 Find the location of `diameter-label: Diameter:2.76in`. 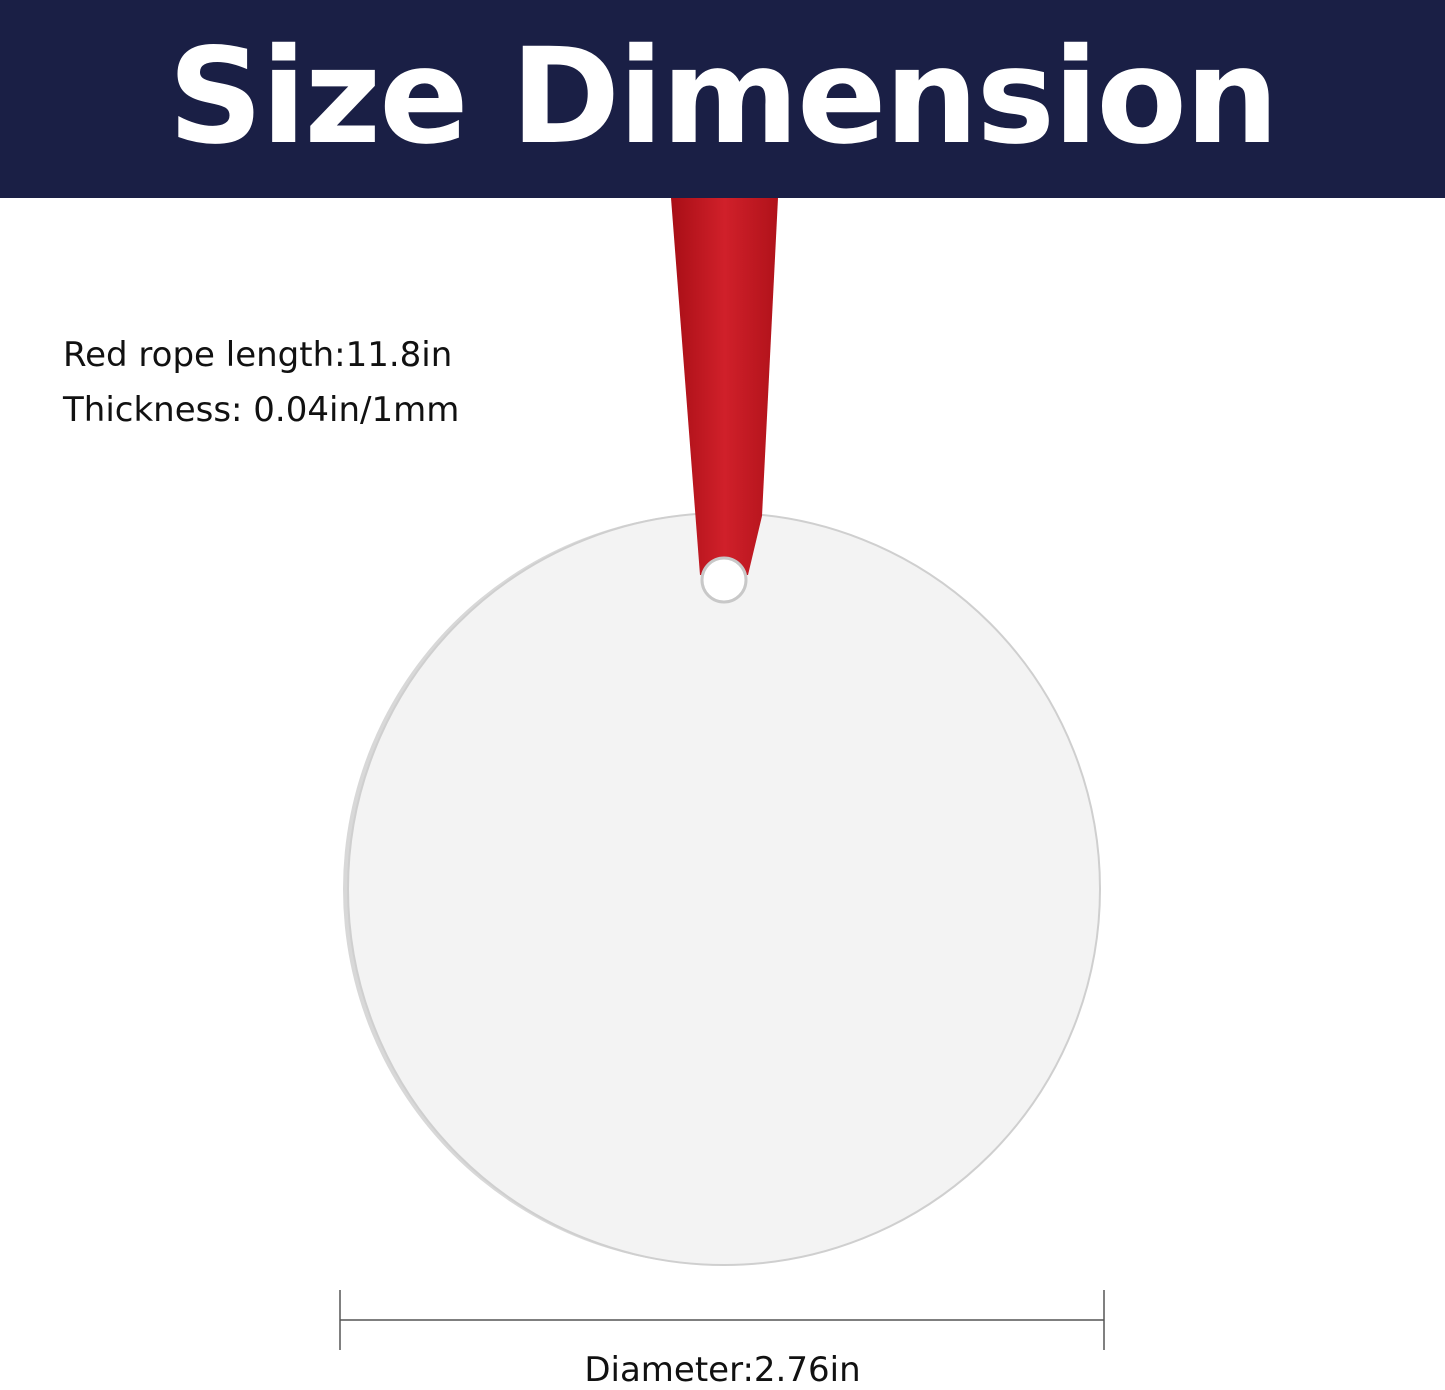

diameter-label: Diameter:2.76in is located at coordinates (722, 1370).